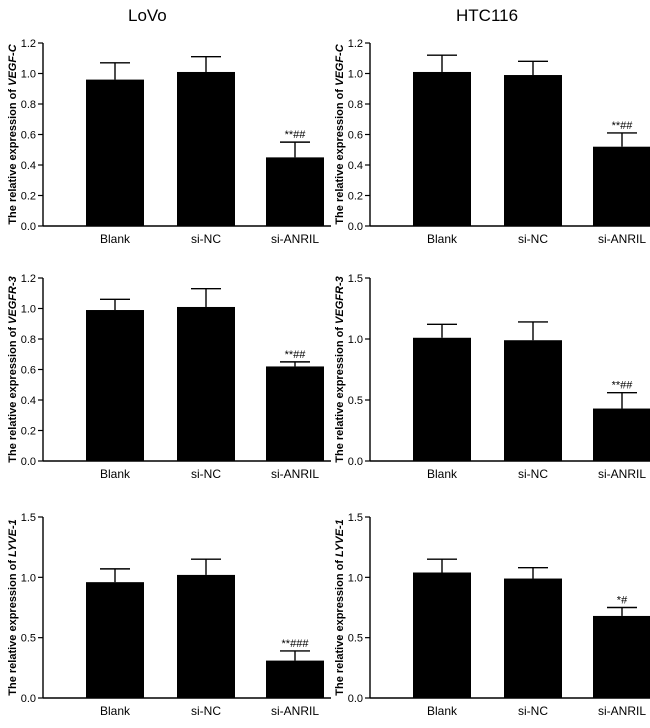 This screenshot has width=650, height=728. What do you see at coordinates (28, 166) in the screenshot?
I see `panel-0-y-tick-label: 0.4` at bounding box center [28, 166].